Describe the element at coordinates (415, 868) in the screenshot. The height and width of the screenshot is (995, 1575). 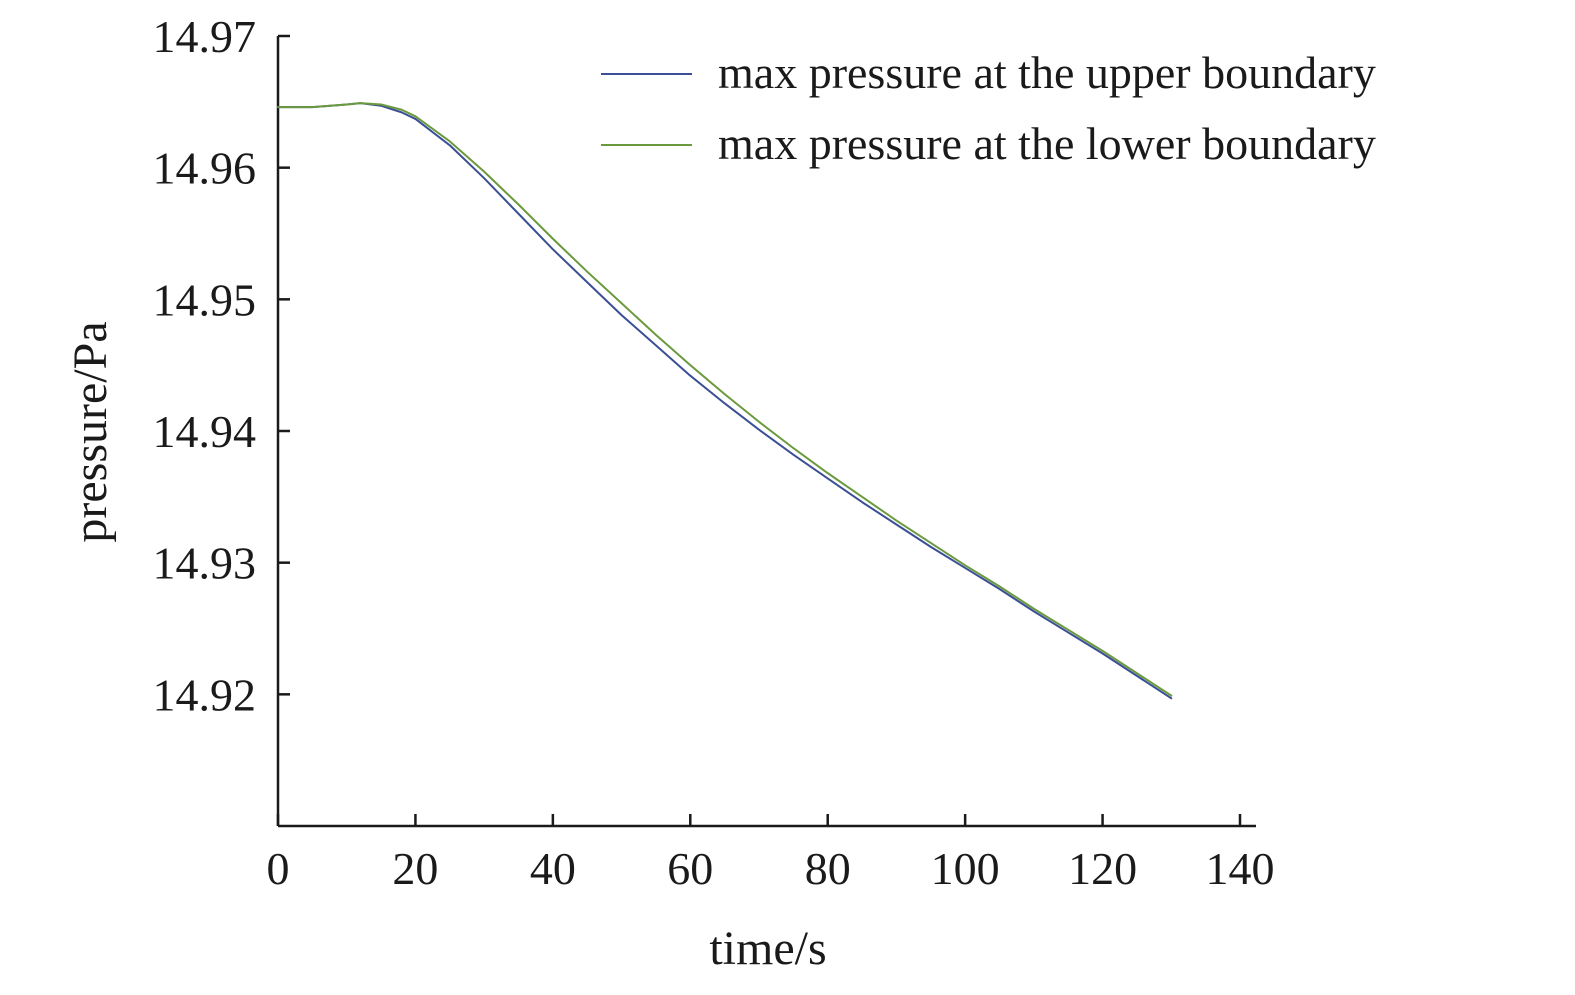
I see `x-tick-label: 20` at that location.